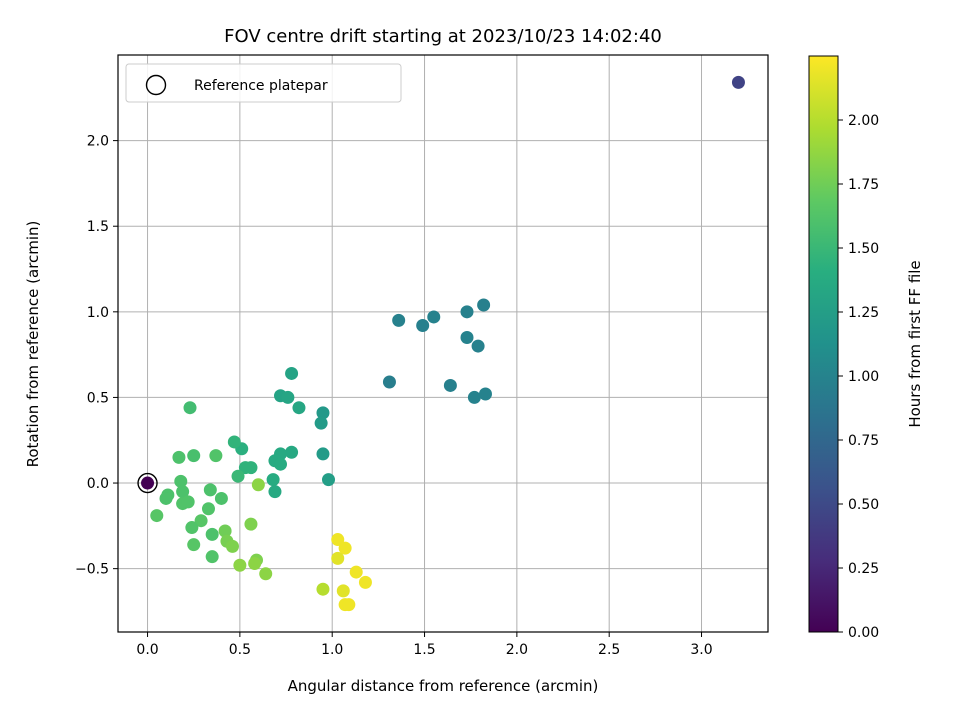 Image resolution: width=960 pixels, height=720 pixels. What do you see at coordinates (517, 650) in the screenshot?
I see `x-tick-label: 2.0` at bounding box center [517, 650].